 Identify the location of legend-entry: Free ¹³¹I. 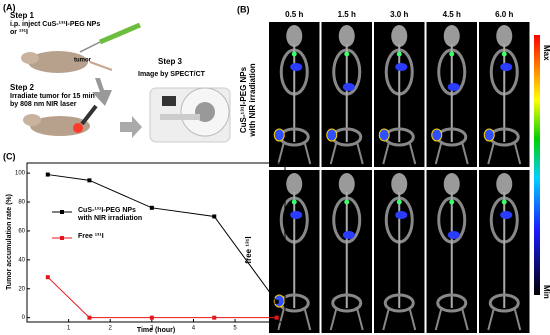
(91, 236).